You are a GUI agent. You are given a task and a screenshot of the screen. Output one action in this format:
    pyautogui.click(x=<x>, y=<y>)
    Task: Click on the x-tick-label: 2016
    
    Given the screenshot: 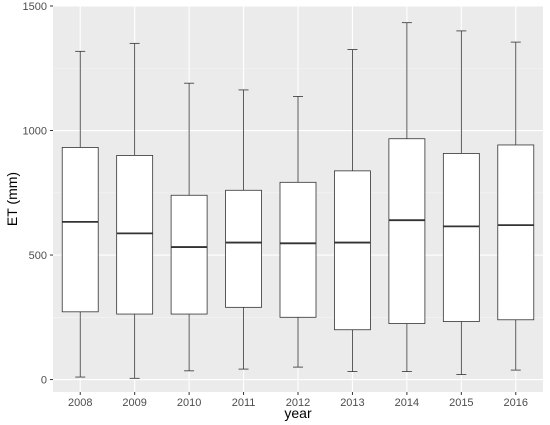 What is the action you would take?
    pyautogui.click(x=516, y=403)
    